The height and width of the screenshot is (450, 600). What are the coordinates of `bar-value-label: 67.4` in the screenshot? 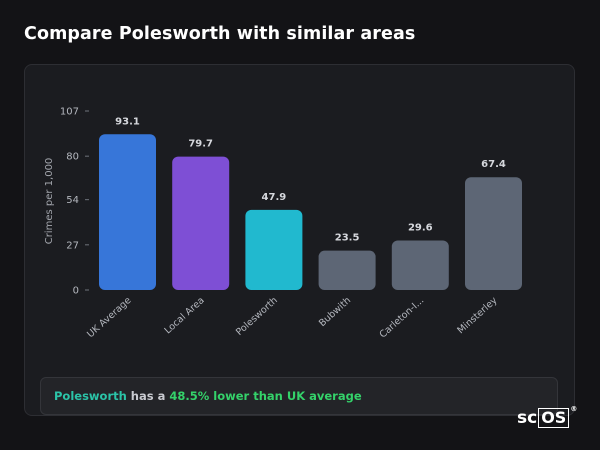 It's located at (493, 164).